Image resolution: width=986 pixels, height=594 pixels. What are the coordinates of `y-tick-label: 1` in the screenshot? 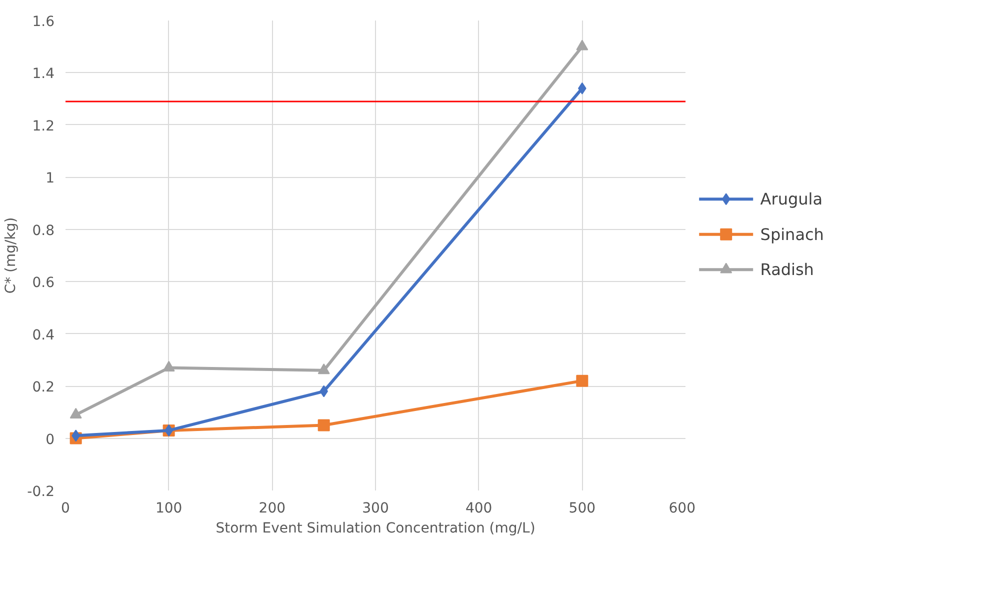 It's located at (50, 178).